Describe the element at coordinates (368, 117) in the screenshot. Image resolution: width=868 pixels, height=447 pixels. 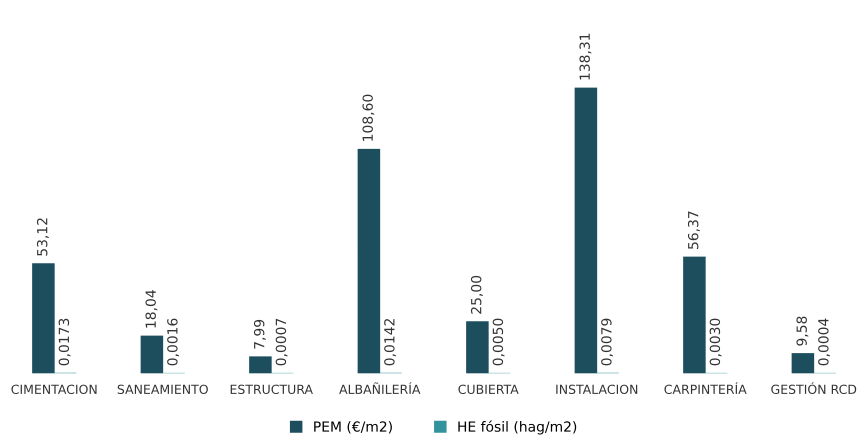
I see `data-label: 108,60` at that location.